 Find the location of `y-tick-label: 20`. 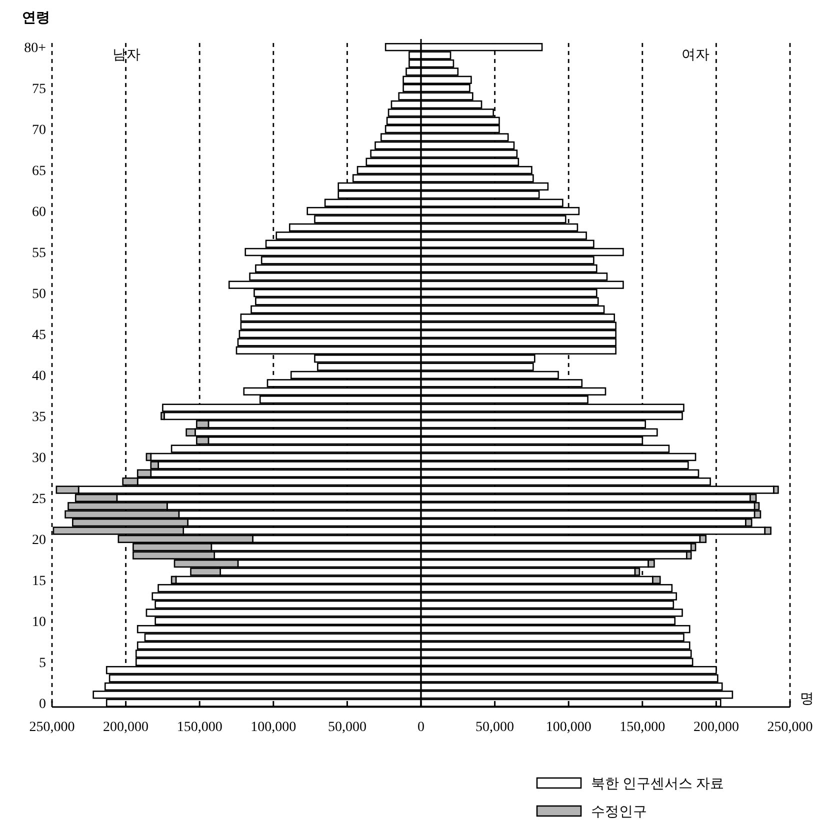

y-tick-label: 20 is located at coordinates (39, 540).